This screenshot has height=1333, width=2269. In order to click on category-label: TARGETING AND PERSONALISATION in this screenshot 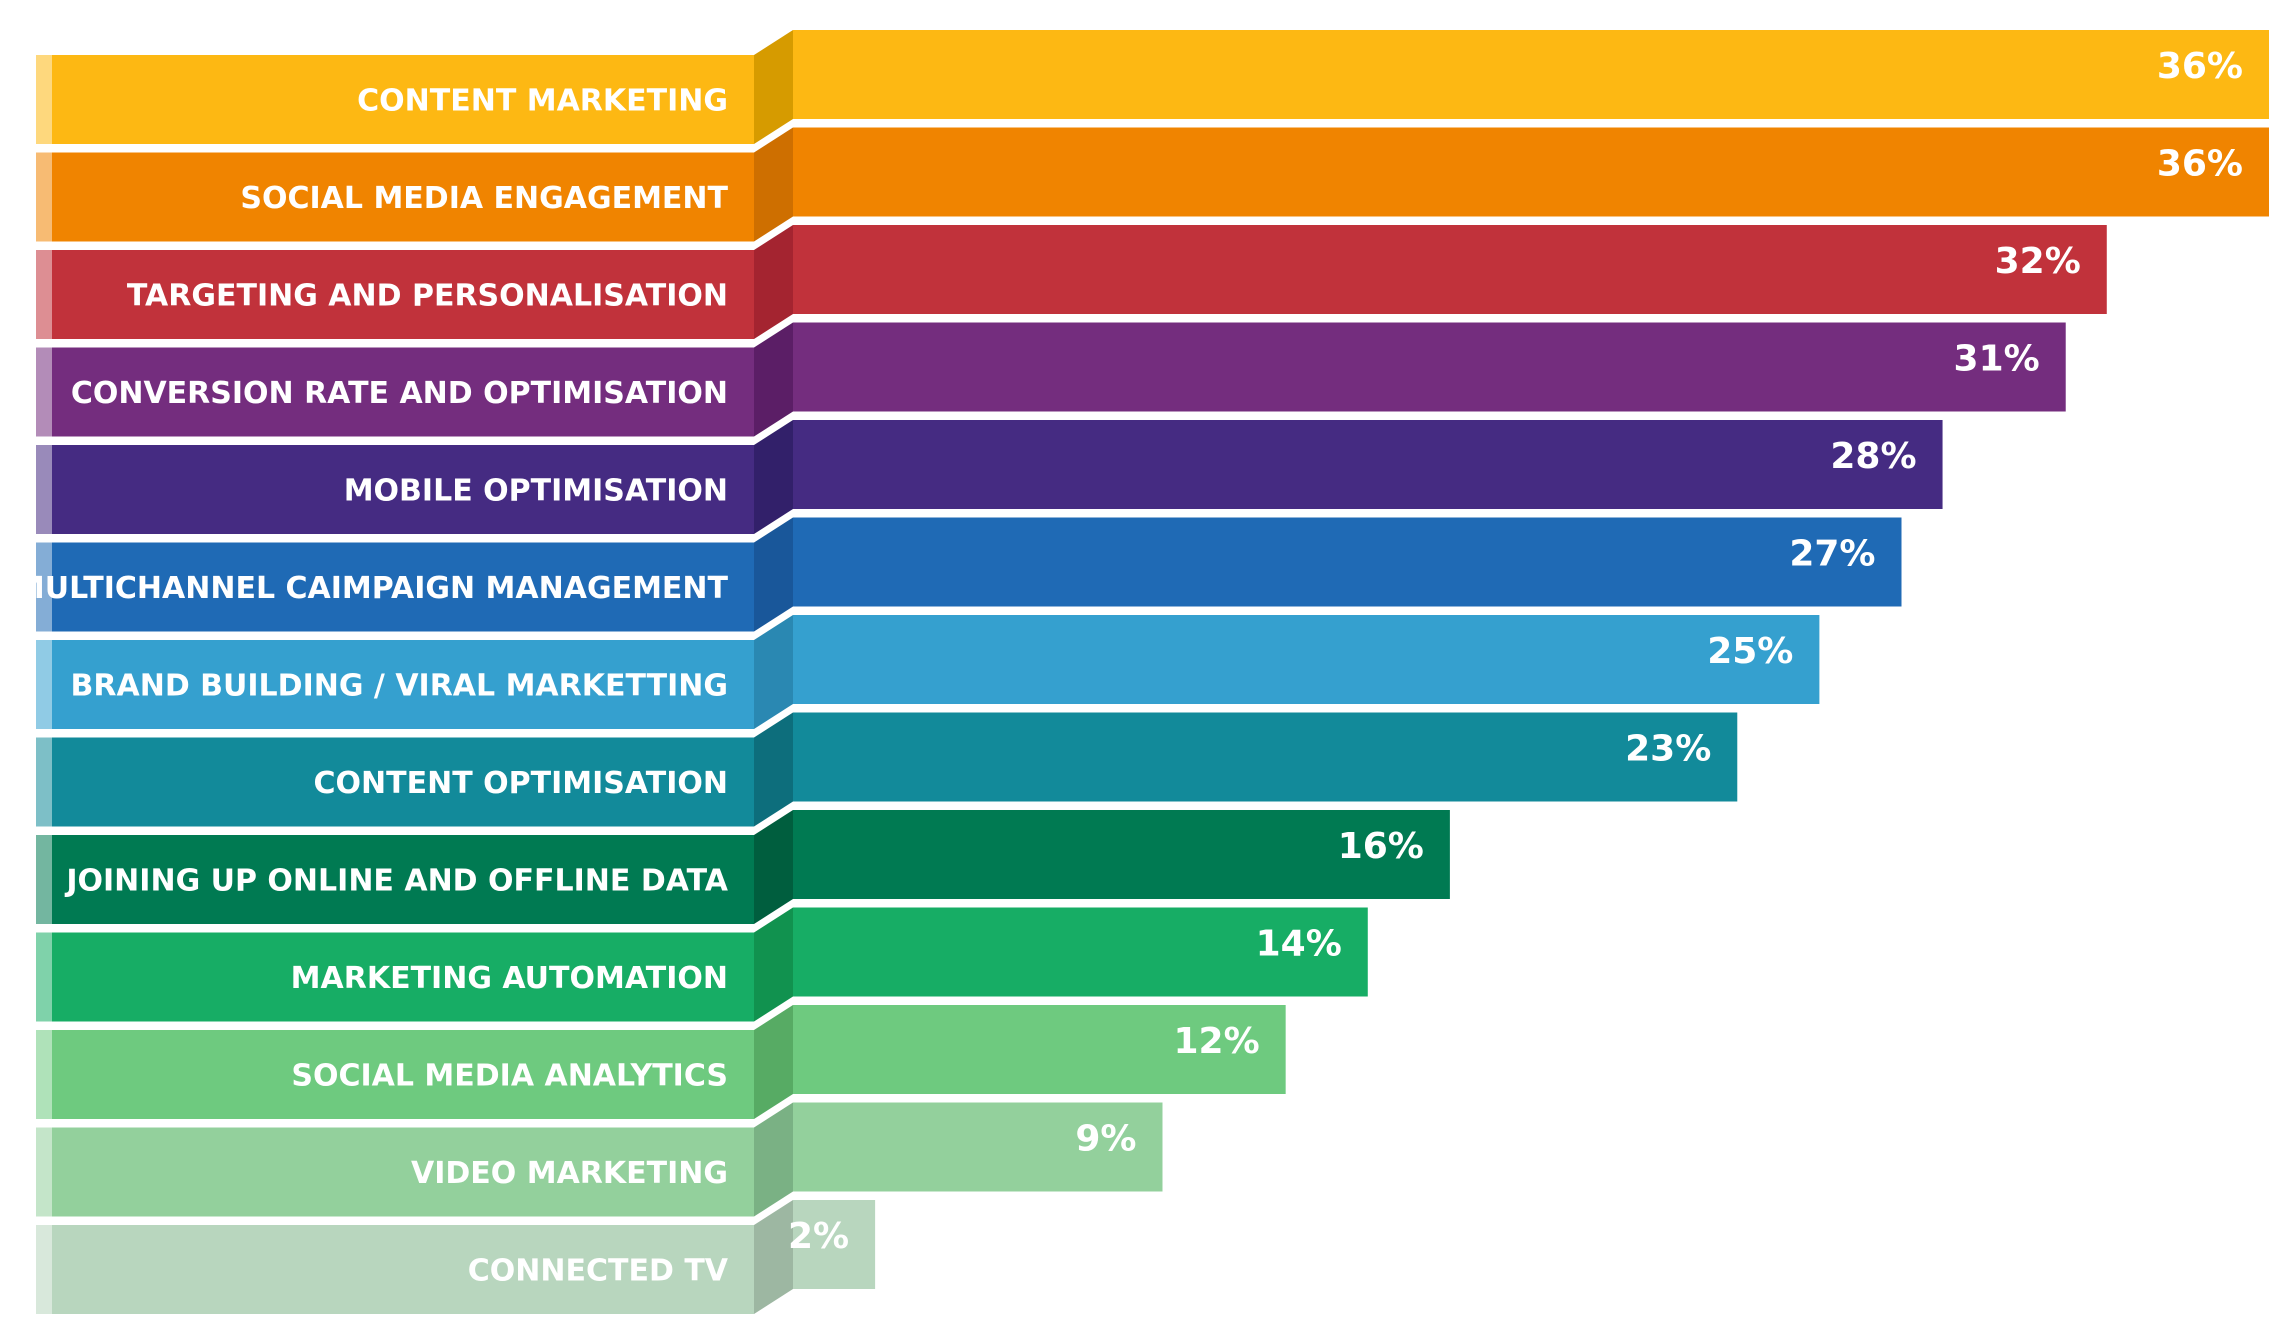, I will do `click(427, 296)`.